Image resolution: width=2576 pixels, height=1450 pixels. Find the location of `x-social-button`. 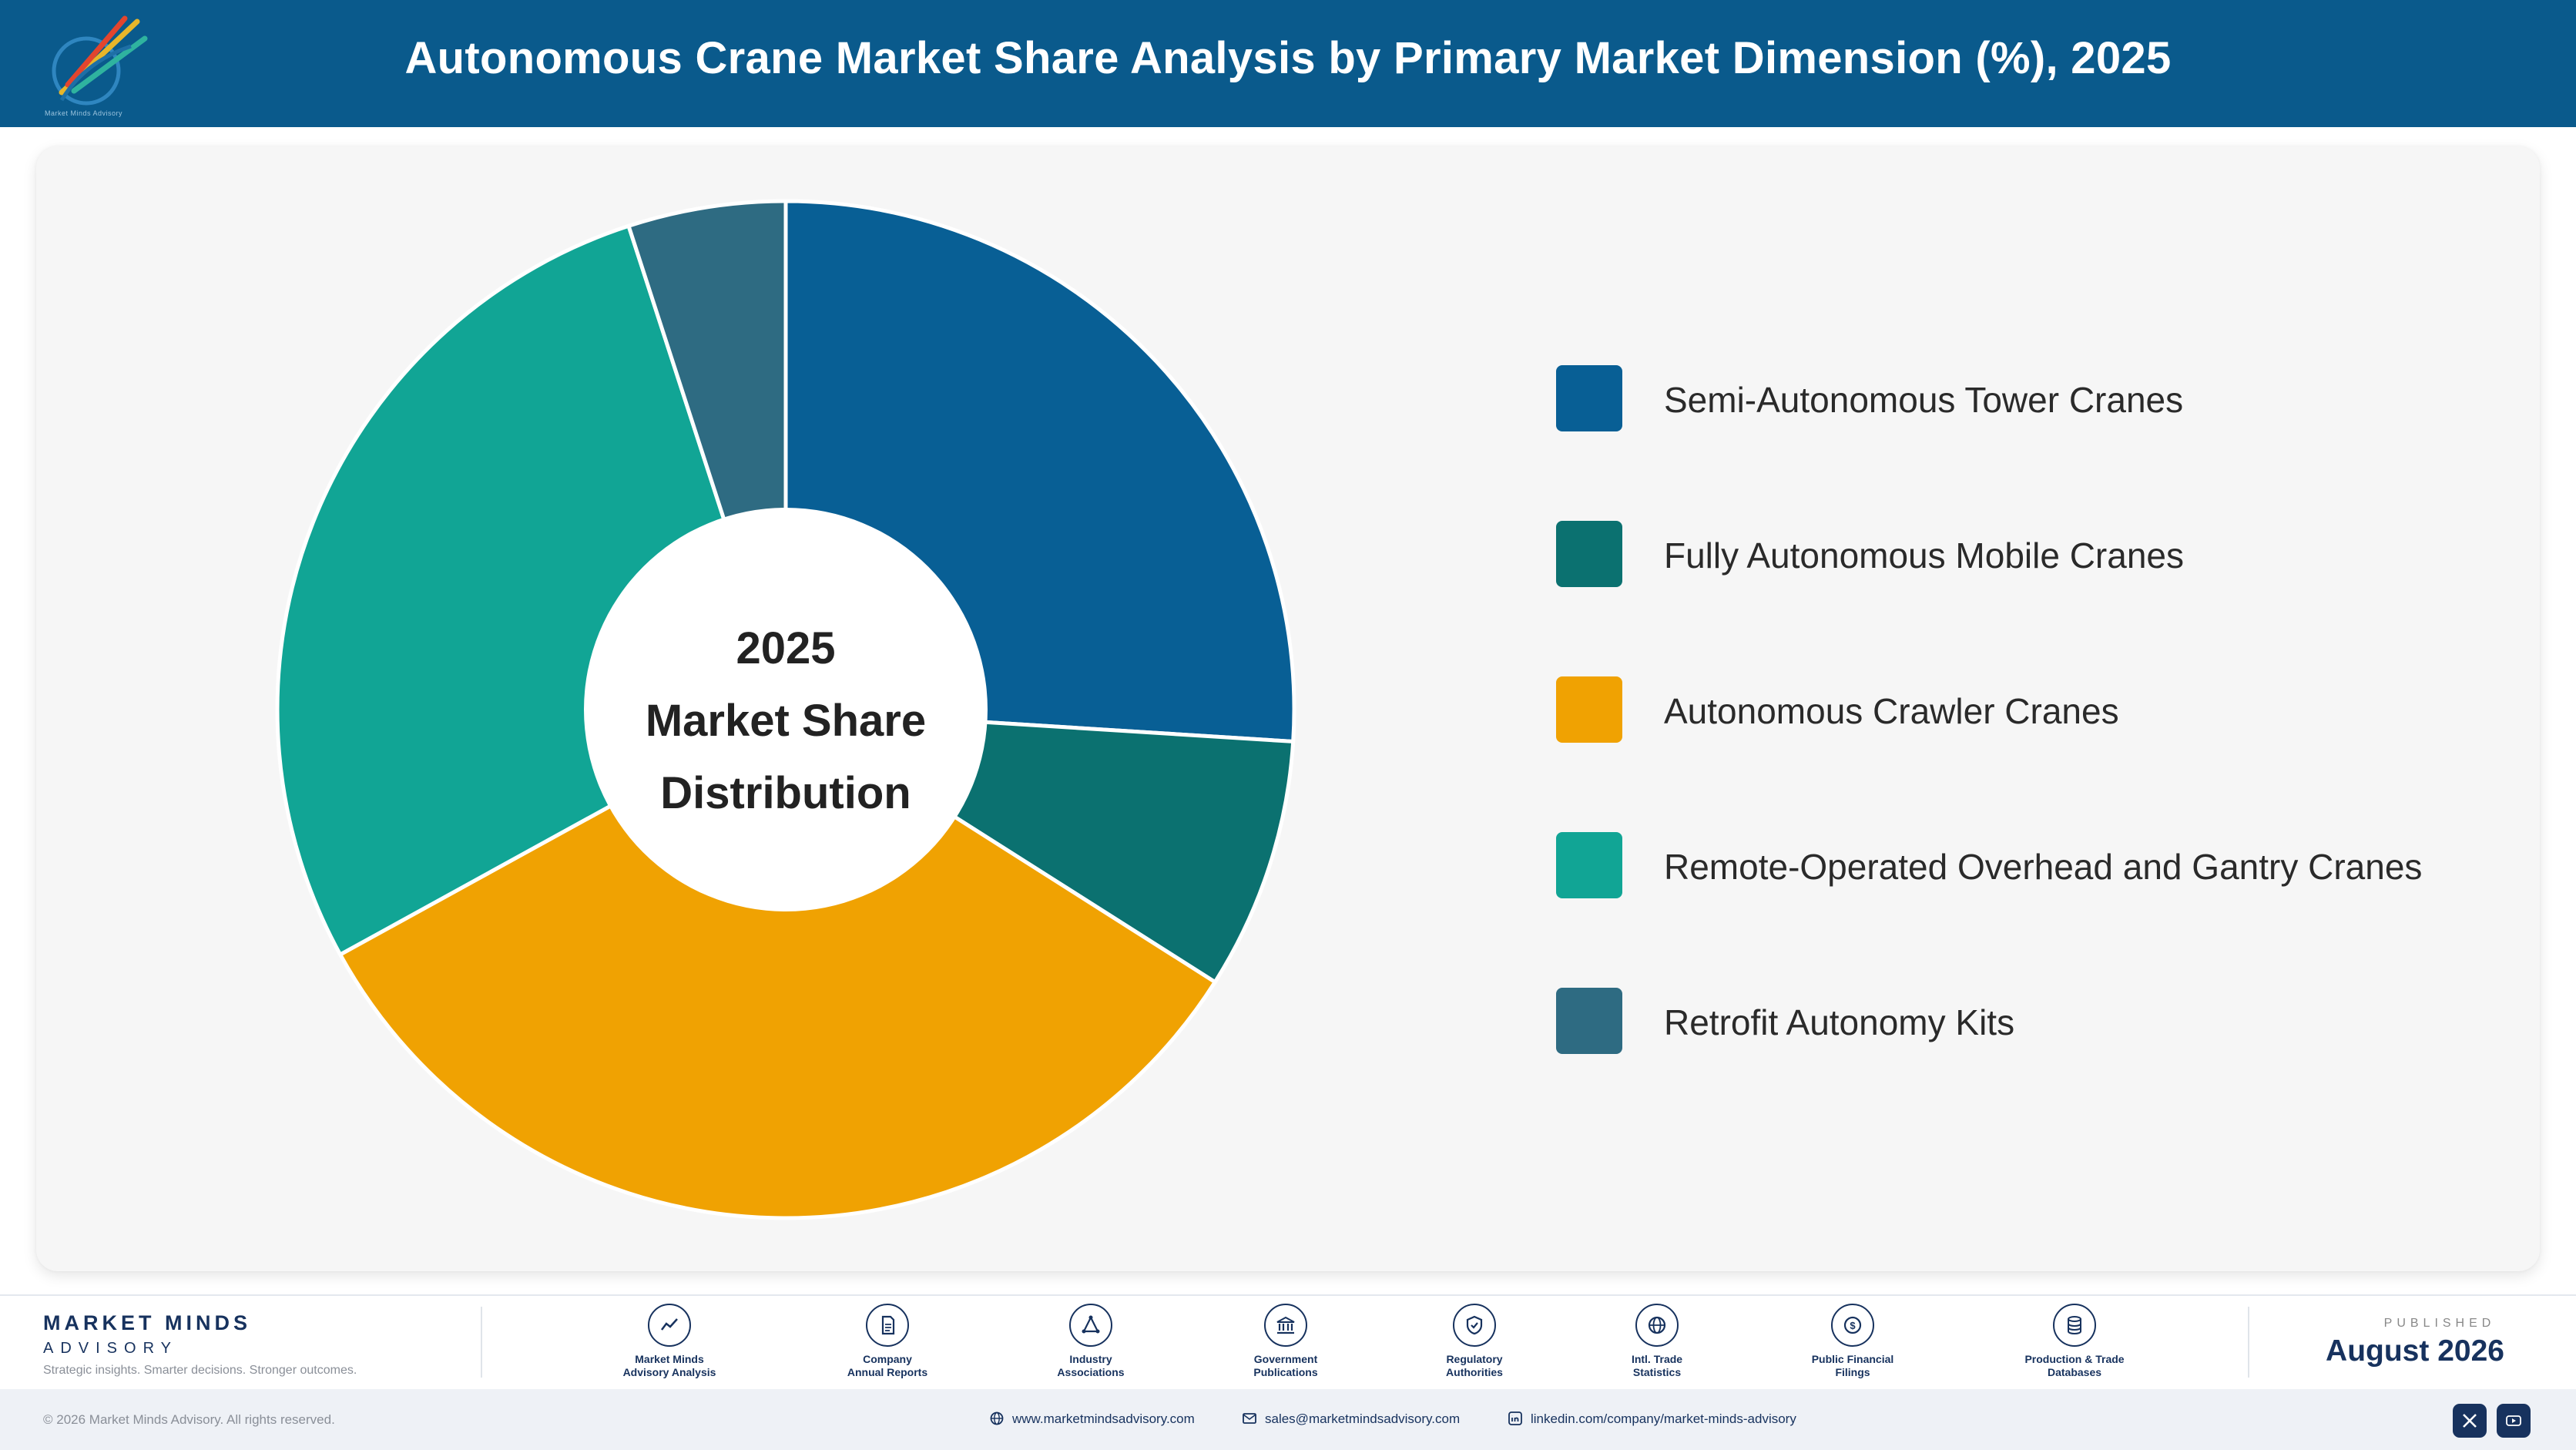

x-social-button is located at coordinates (2470, 1421).